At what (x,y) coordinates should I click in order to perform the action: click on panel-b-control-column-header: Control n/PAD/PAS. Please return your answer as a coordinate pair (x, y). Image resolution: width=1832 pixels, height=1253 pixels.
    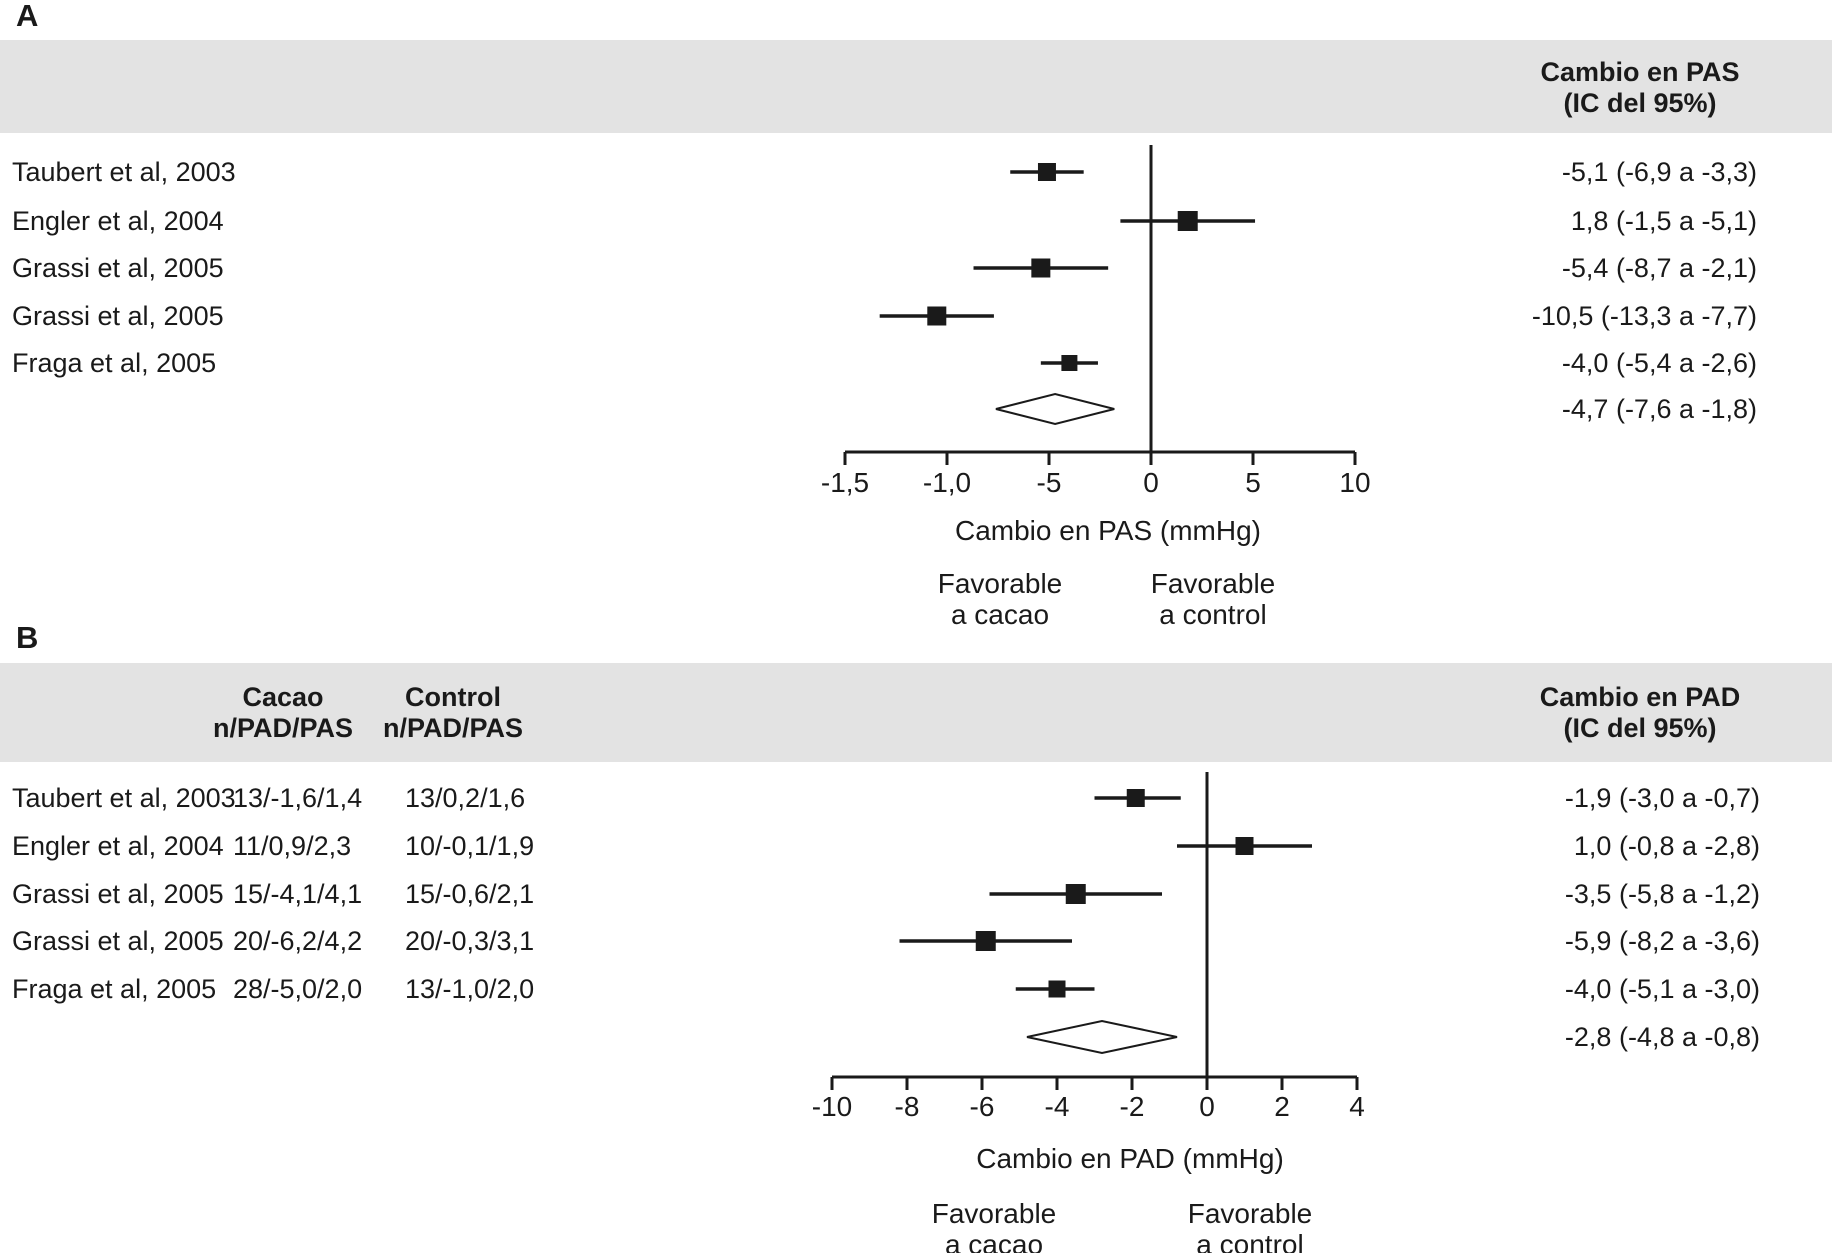
    Looking at the image, I should click on (453, 713).